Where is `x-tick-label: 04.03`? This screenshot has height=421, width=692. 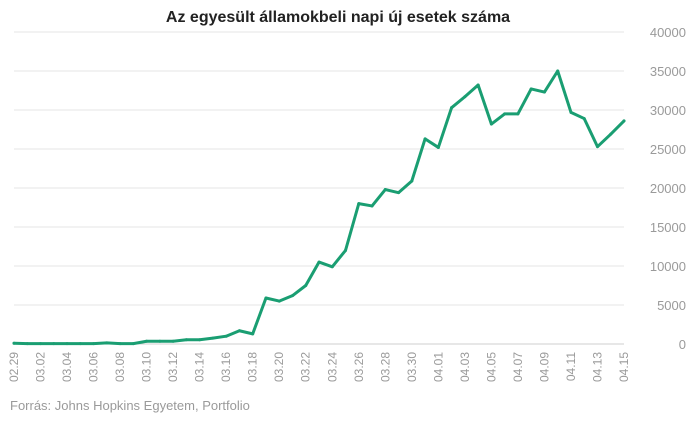
x-tick-label: 04.03 is located at coordinates (465, 367).